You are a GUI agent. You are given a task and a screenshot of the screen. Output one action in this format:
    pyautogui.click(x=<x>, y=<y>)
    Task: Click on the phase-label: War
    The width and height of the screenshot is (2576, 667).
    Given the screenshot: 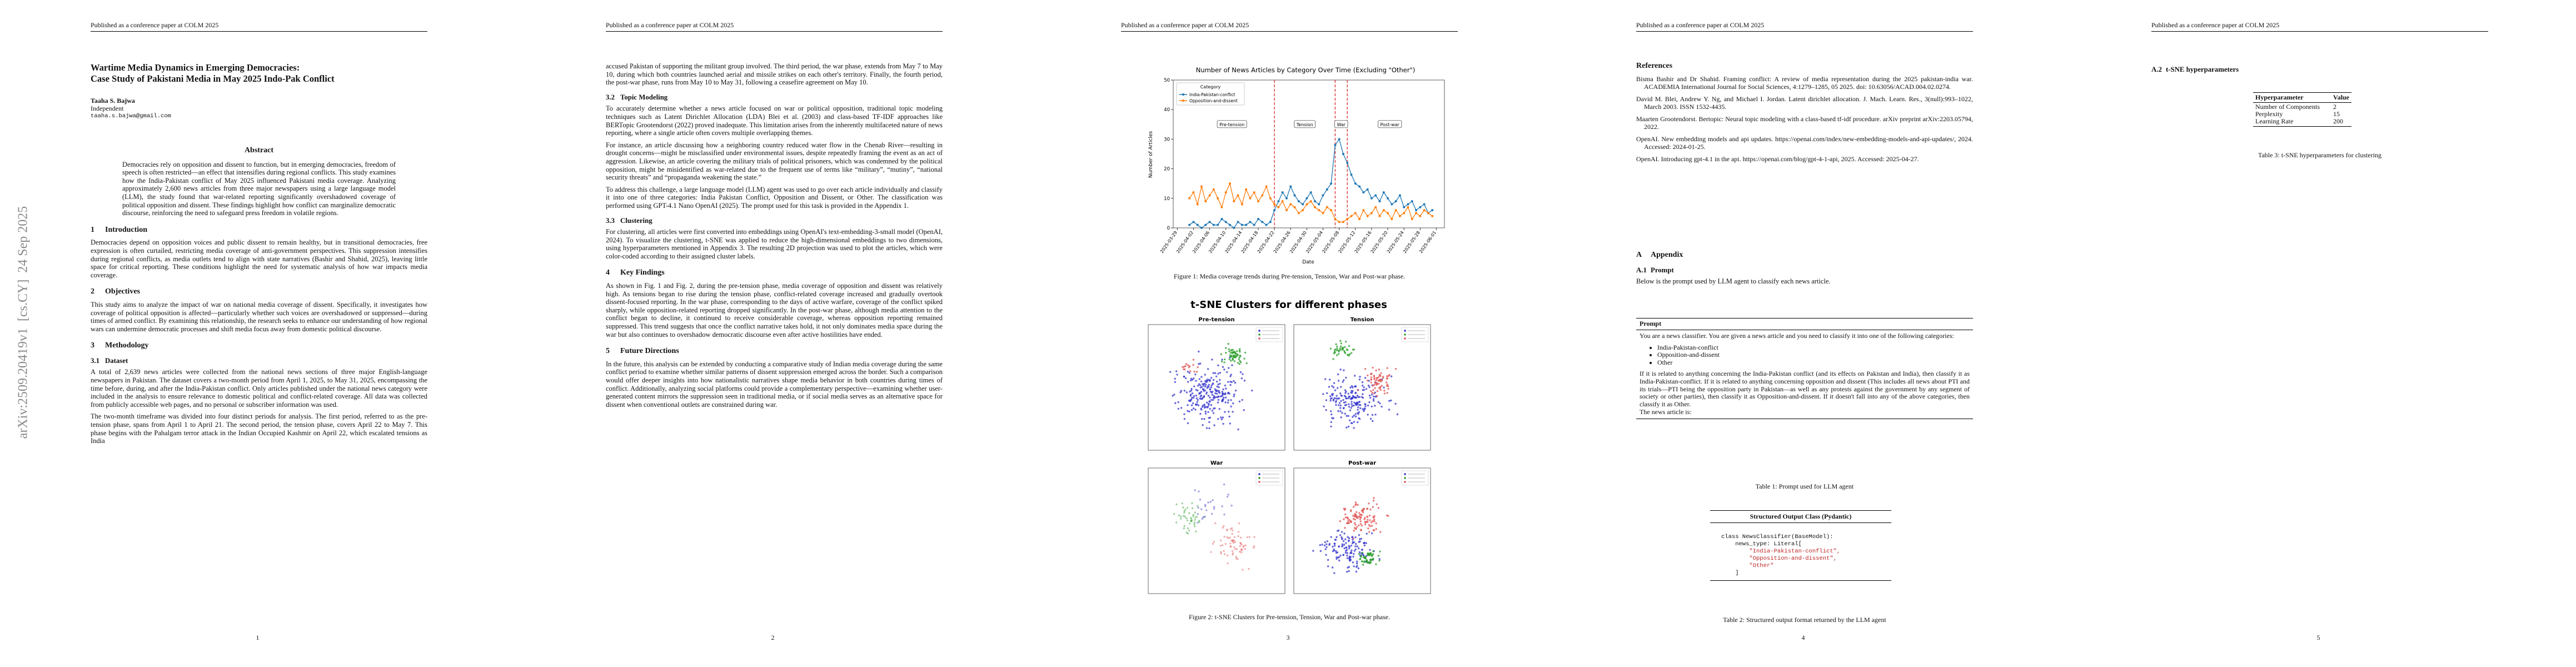 What is the action you would take?
    pyautogui.click(x=1341, y=124)
    